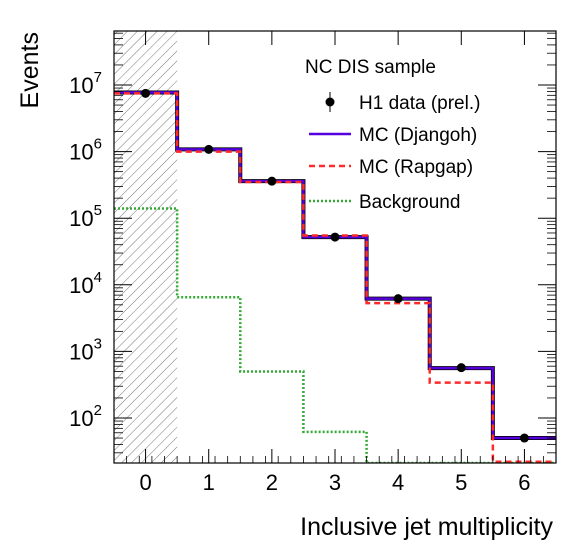  What do you see at coordinates (85, 216) in the screenshot?
I see `y-tick-label-5: 10⁵` at bounding box center [85, 216].